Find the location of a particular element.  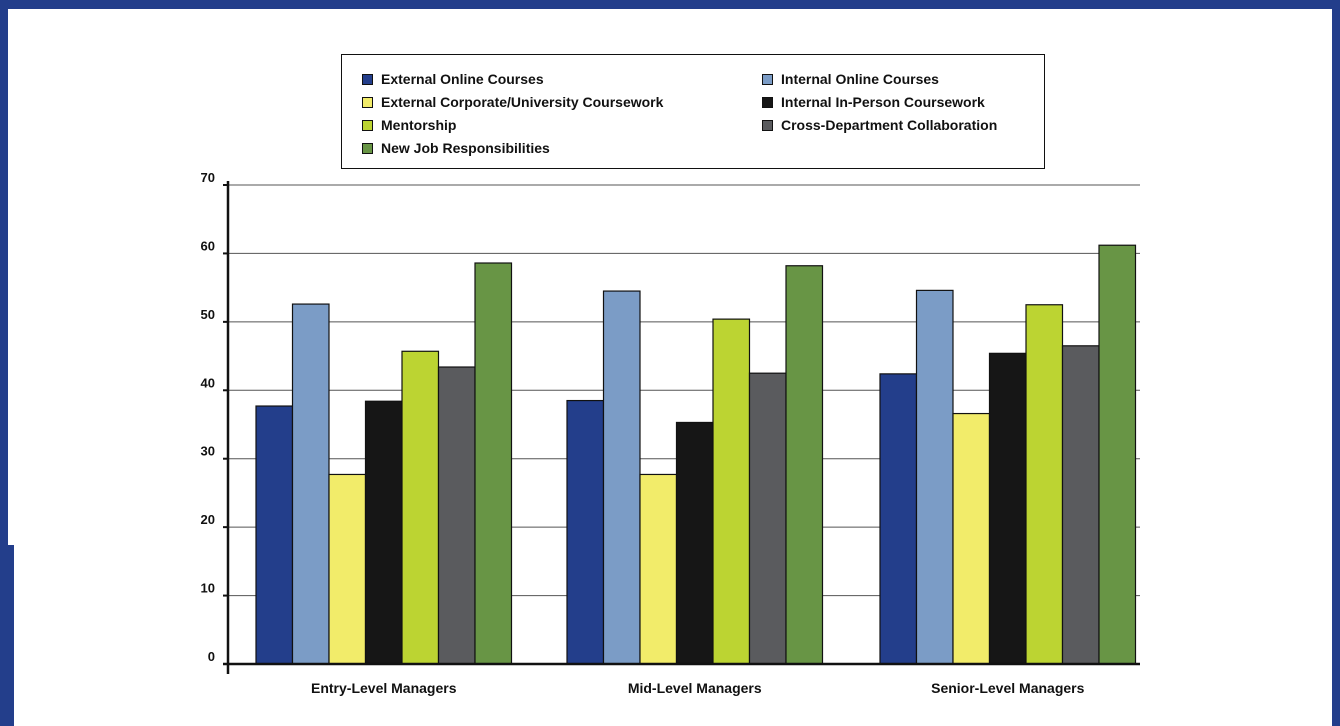

y-tick-label: 30 is located at coordinates (208, 451).